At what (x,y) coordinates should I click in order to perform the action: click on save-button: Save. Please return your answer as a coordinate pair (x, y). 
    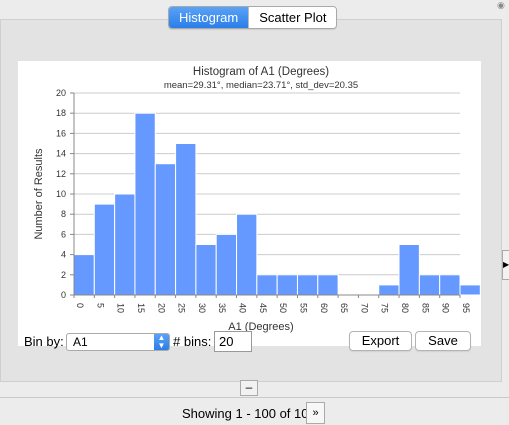
    Looking at the image, I should click on (443, 341).